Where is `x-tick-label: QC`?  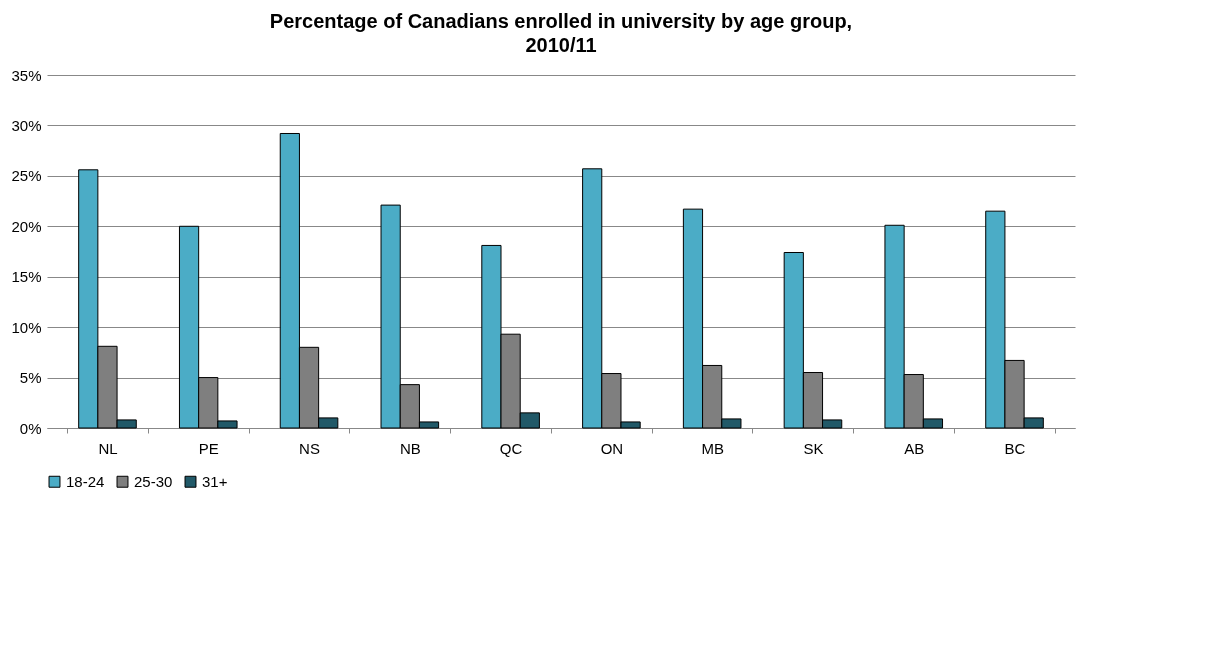
x-tick-label: QC is located at coordinates (511, 448).